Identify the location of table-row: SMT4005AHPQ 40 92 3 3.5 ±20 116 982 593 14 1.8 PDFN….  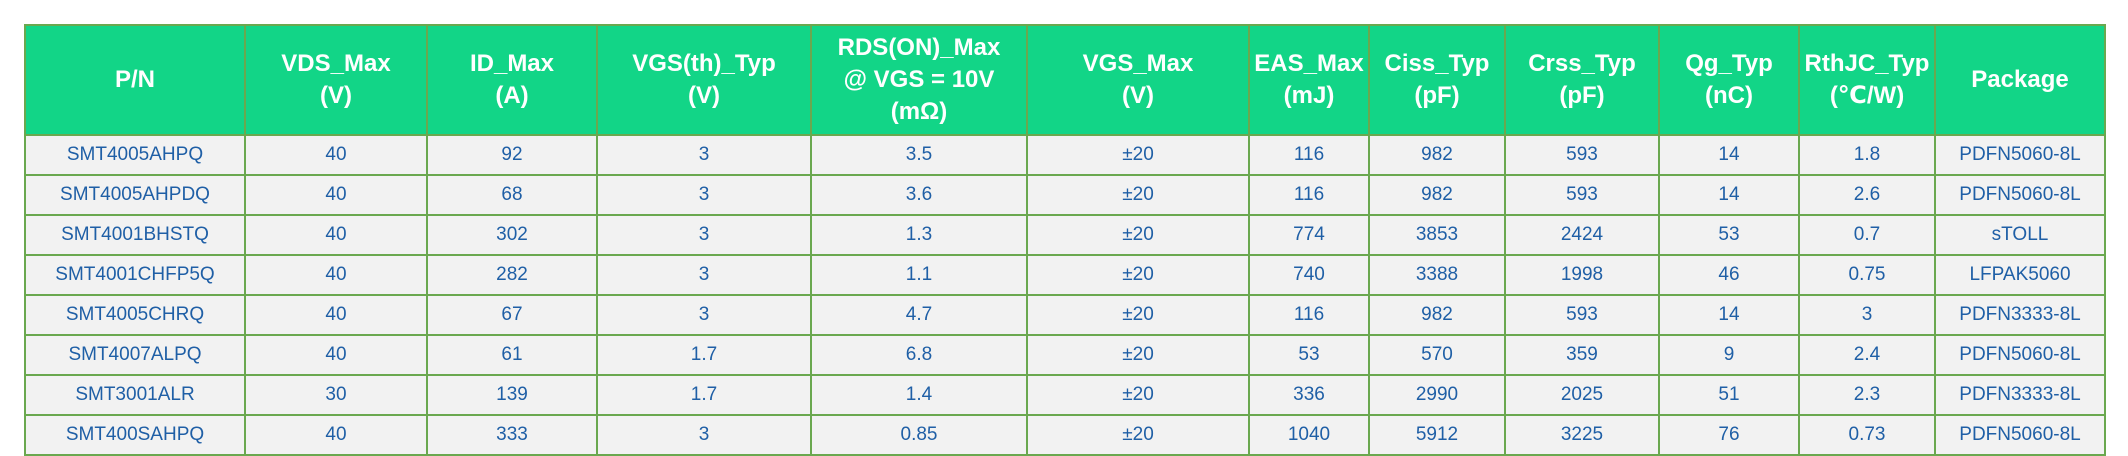
(1065, 155).